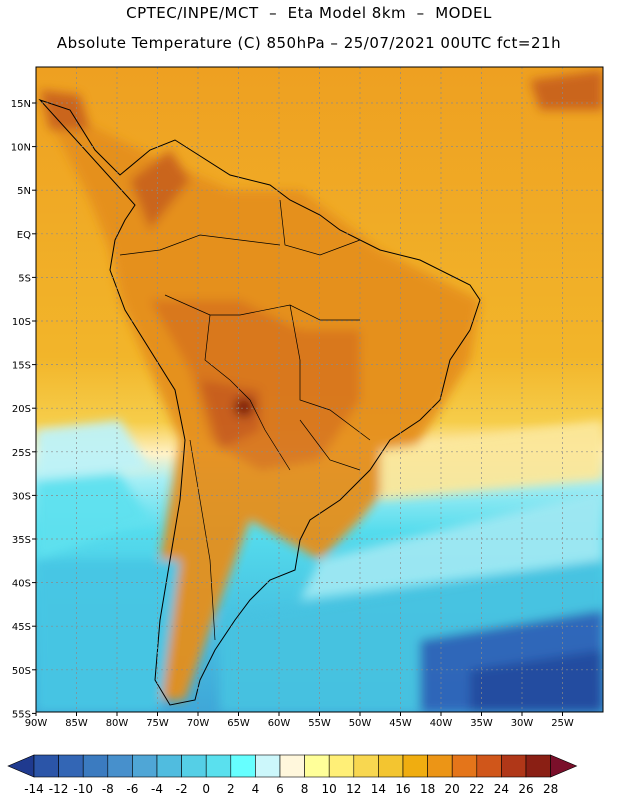 The image size is (618, 800). Describe the element at coordinates (24, 191) in the screenshot. I see `lat-tick-label: 5N` at that location.